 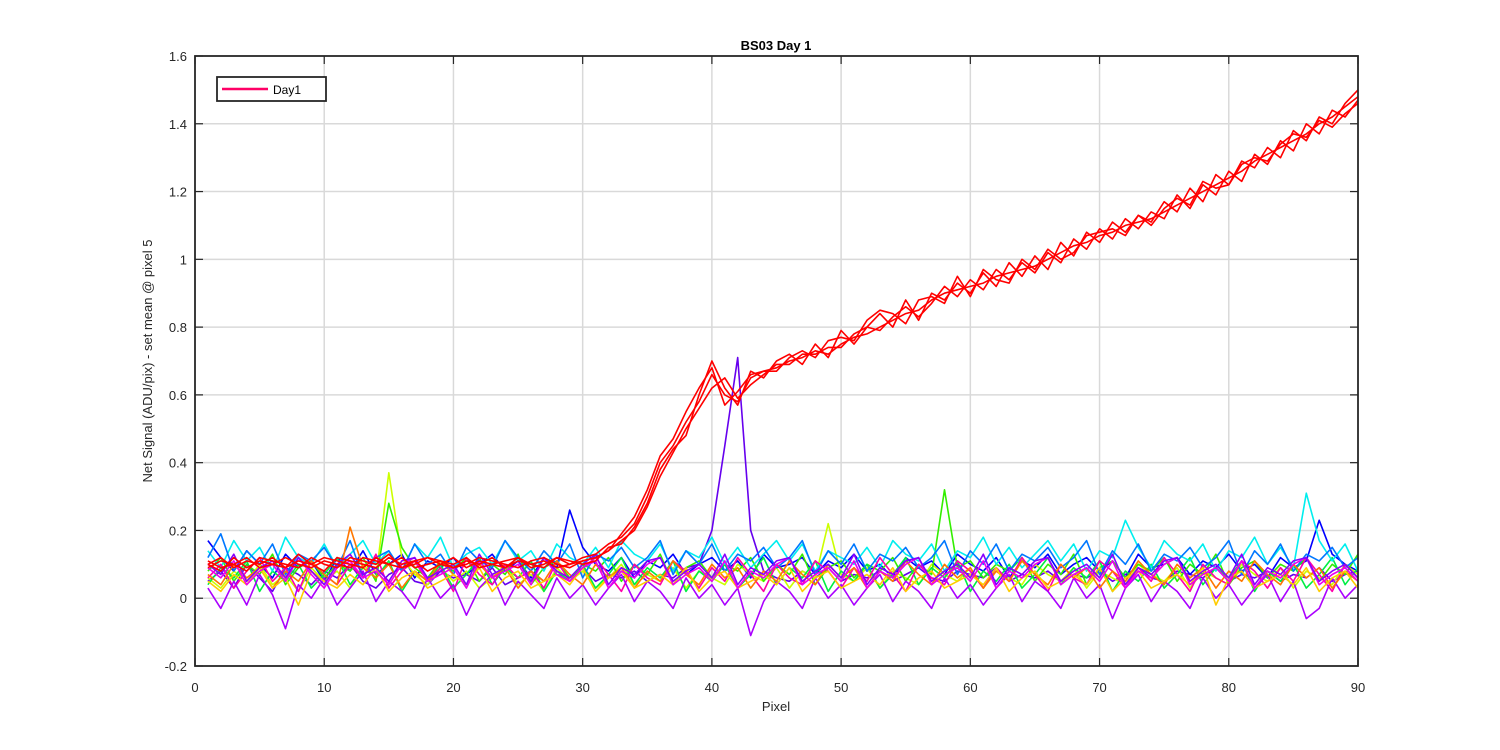 I want to click on y-tick-label: 1.6, so click(x=178, y=56).